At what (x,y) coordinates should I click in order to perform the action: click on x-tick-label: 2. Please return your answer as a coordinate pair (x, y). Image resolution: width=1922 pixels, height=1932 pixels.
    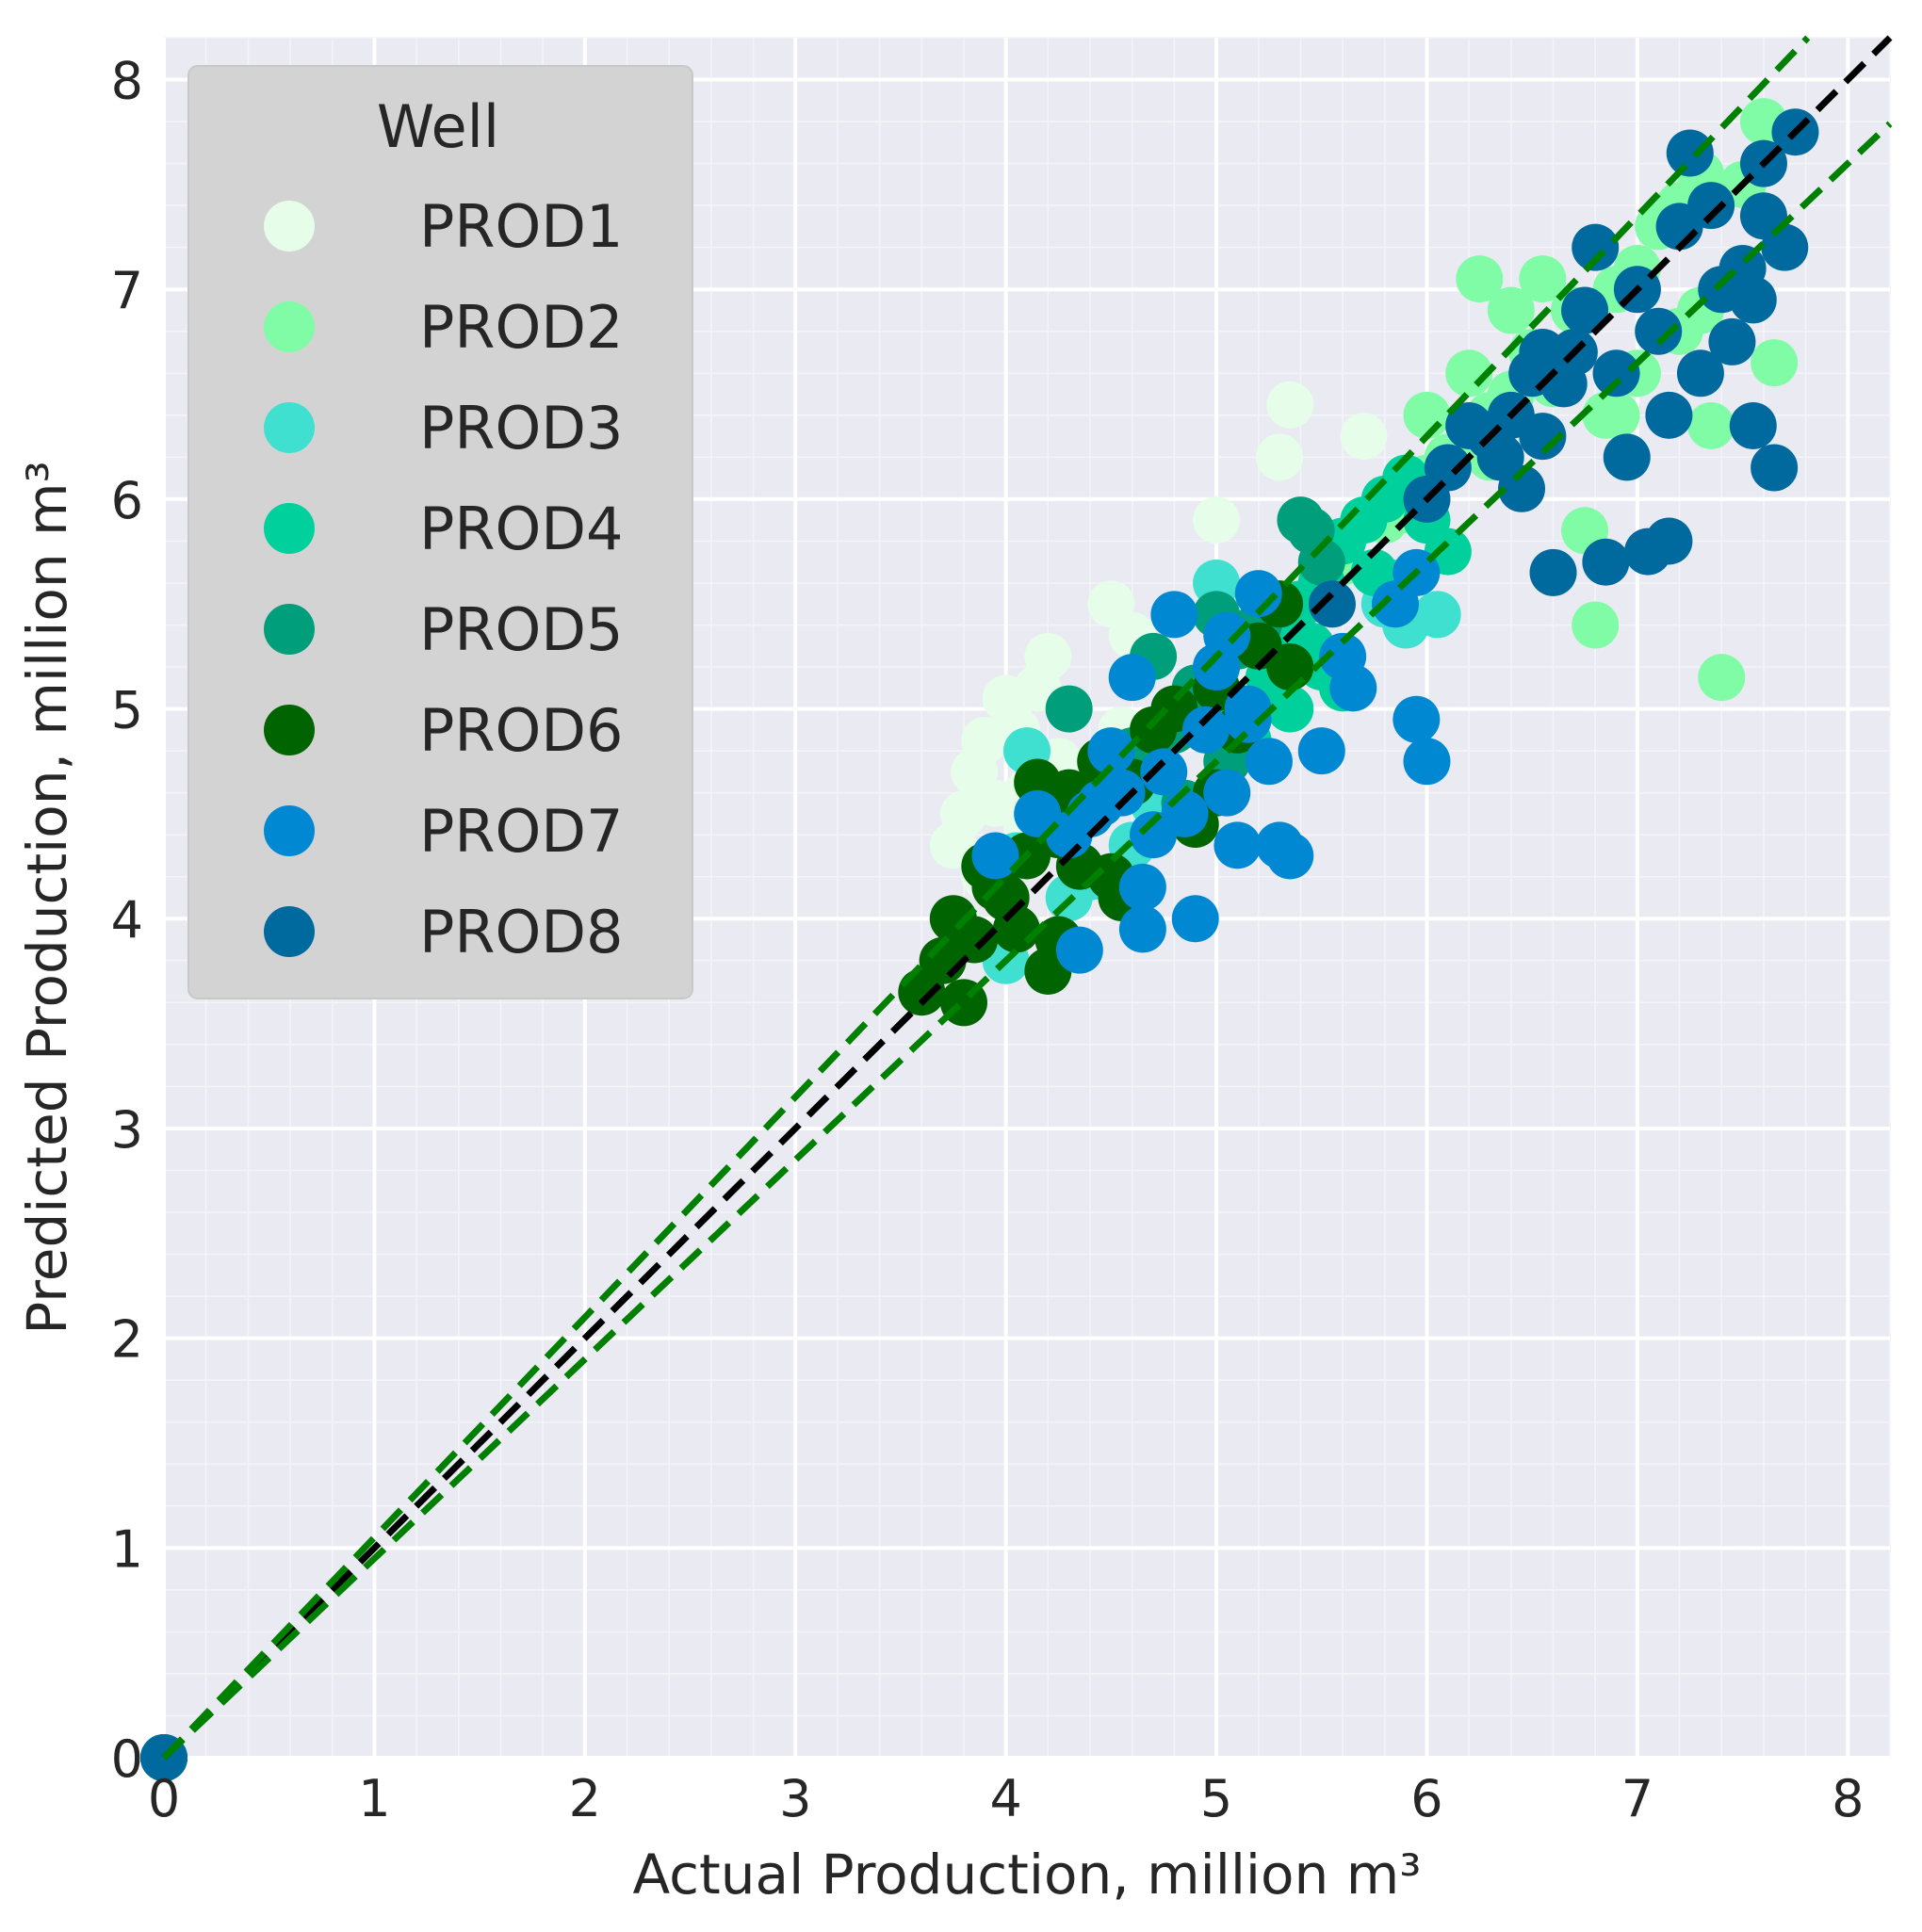
    Looking at the image, I should click on (585, 1798).